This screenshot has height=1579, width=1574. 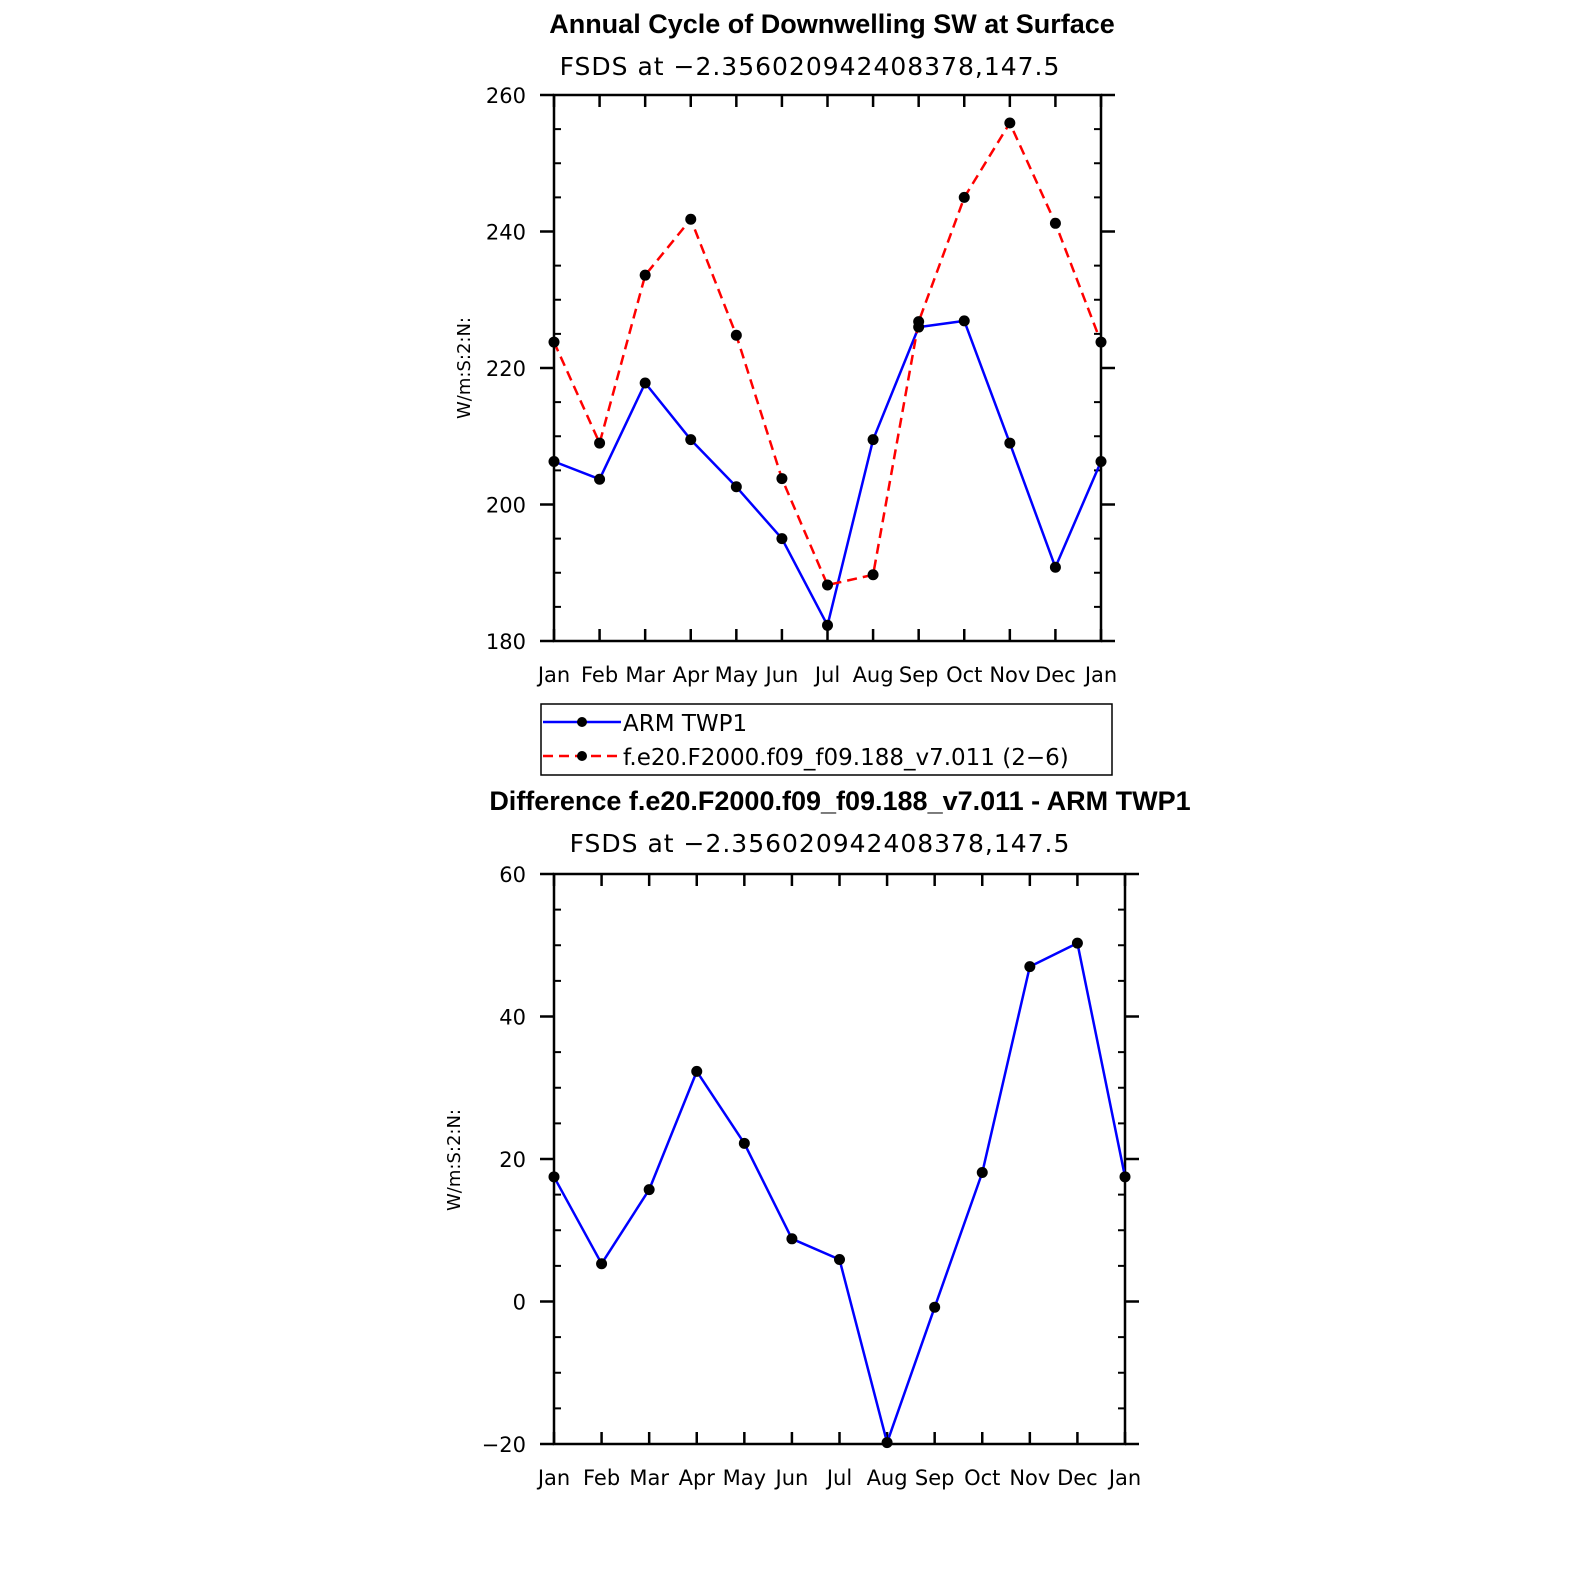 What do you see at coordinates (512, 875) in the screenshot?
I see `y-tick-label: 60` at bounding box center [512, 875].